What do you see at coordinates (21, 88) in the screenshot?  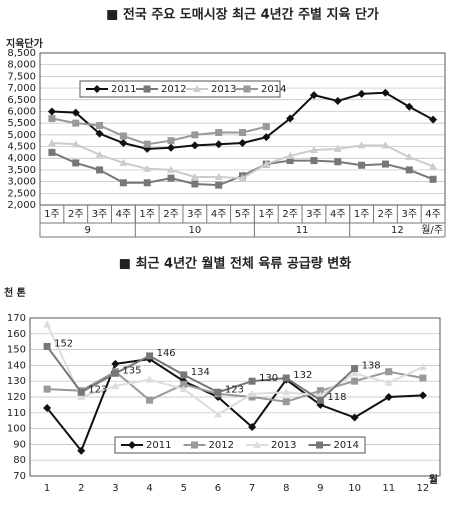 I see `y-tick-label: 7,000` at bounding box center [21, 88].